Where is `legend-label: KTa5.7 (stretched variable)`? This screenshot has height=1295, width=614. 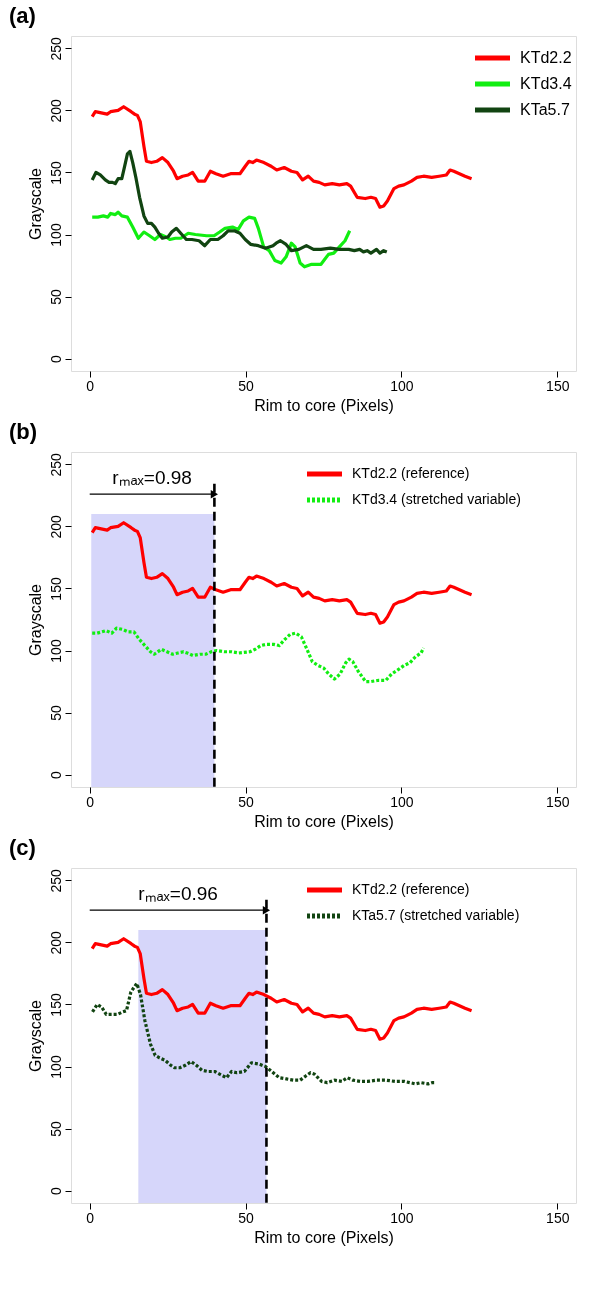 legend-label: KTa5.7 (stretched variable) is located at coordinates (436, 915).